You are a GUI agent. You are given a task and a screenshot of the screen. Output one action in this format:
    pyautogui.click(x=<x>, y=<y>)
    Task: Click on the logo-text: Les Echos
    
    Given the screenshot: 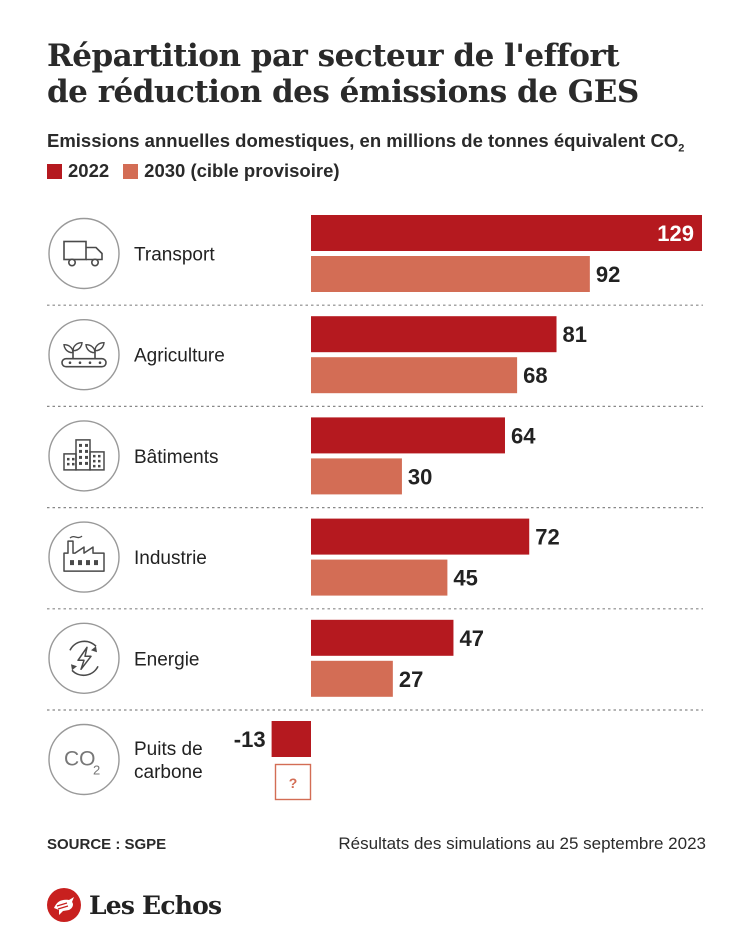 What is the action you would take?
    pyautogui.click(x=155, y=905)
    